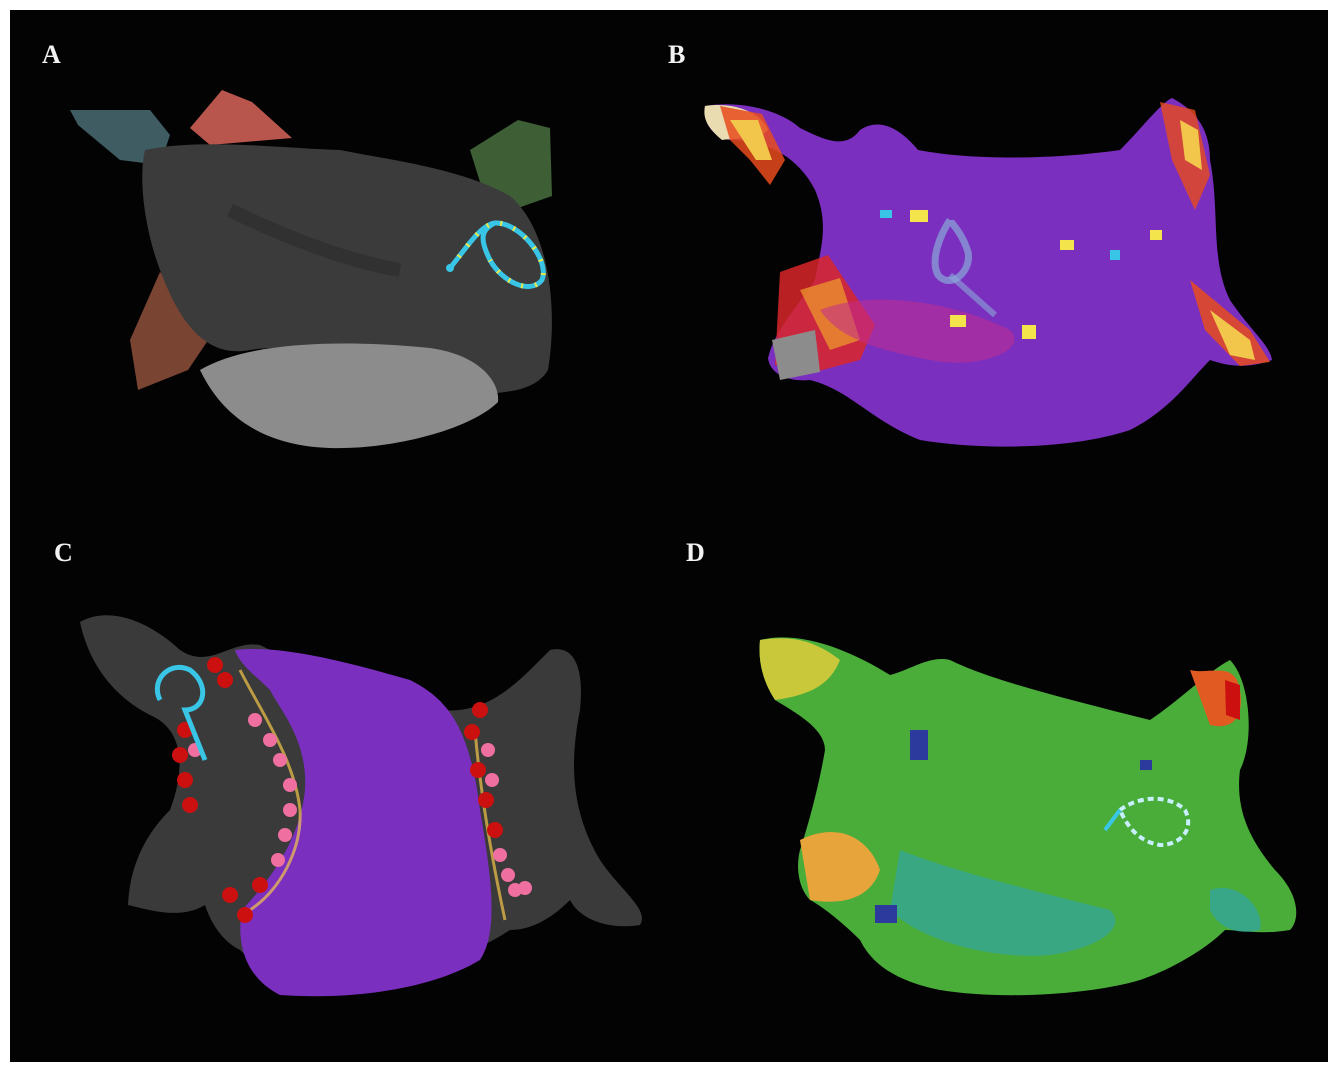 This screenshot has width=1331, height=1066. I want to click on panel-c-label: C, so click(63, 552).